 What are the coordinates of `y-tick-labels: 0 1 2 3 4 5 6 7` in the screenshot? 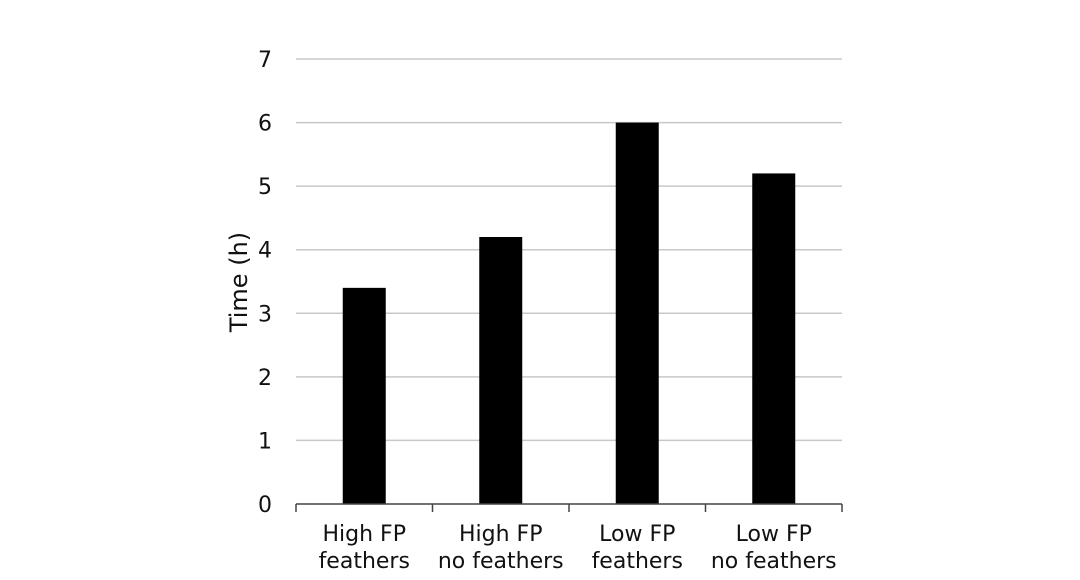 It's located at (265, 283).